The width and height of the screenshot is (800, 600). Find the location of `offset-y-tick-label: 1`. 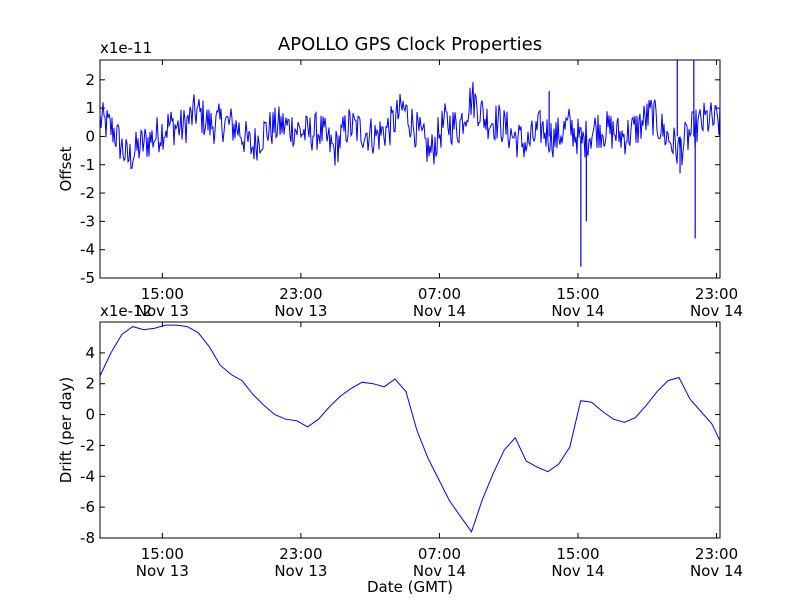

offset-y-tick-label: 1 is located at coordinates (90, 108).